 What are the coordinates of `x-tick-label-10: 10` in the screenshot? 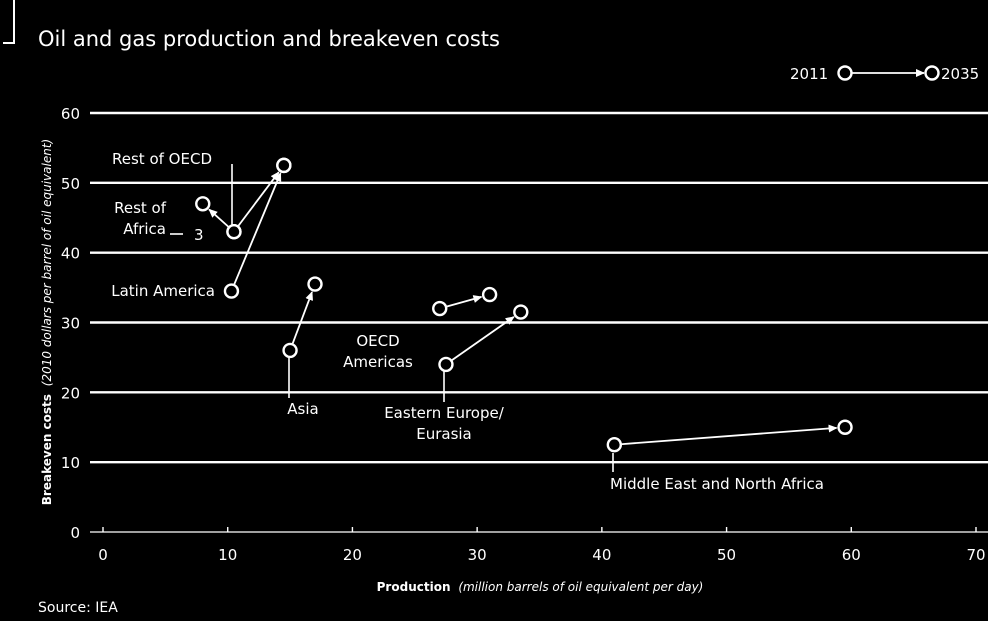 It's located at (227, 555).